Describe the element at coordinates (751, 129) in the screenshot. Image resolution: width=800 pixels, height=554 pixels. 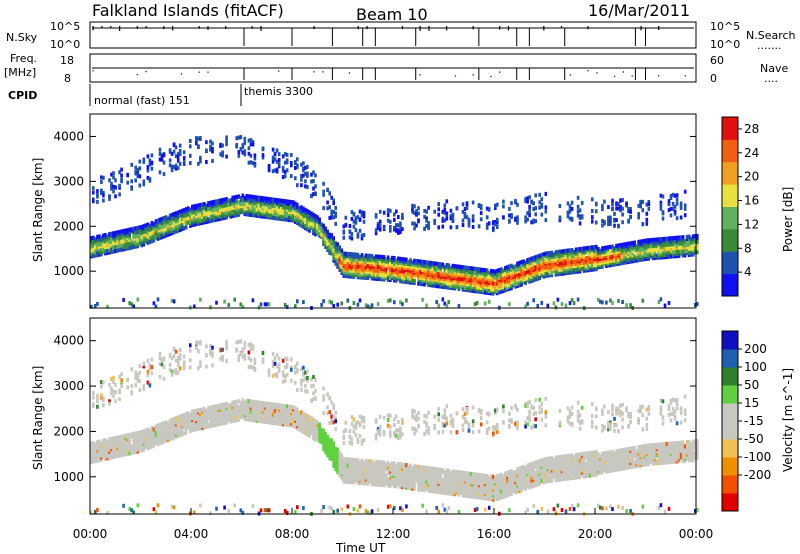
I see `colorbar-tick-label: 28` at that location.